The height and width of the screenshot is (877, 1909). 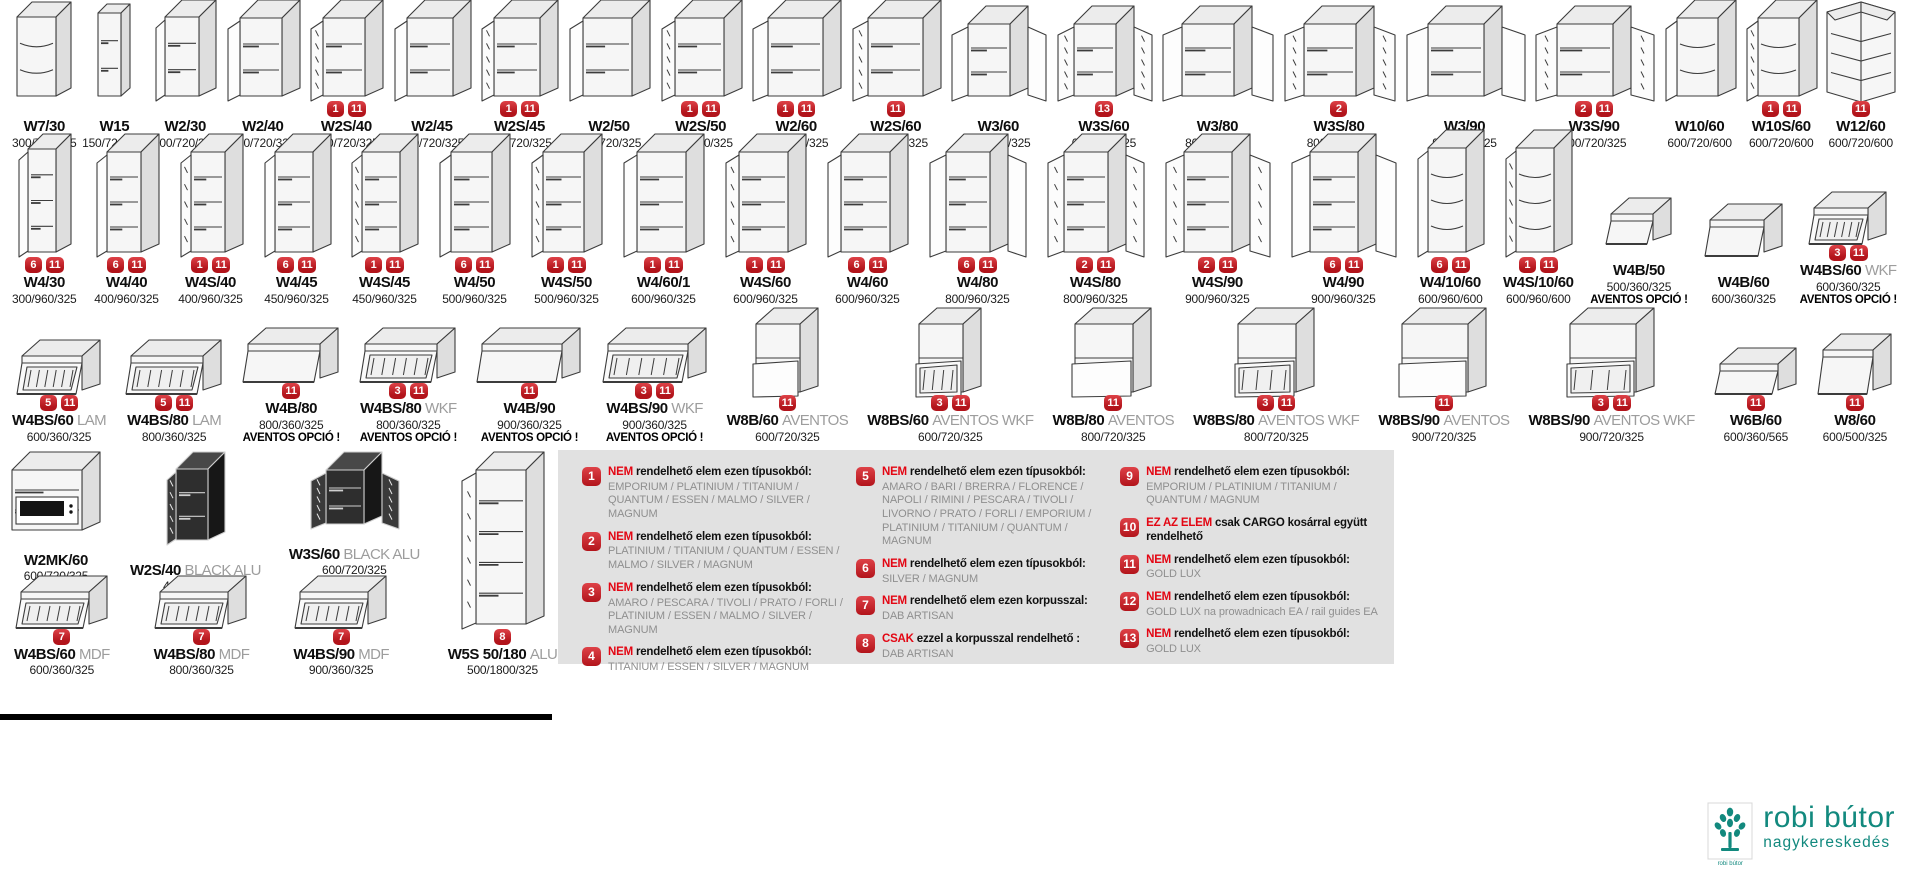 I want to click on cabinet-dimensions: 600/360/325, so click(x=1743, y=298).